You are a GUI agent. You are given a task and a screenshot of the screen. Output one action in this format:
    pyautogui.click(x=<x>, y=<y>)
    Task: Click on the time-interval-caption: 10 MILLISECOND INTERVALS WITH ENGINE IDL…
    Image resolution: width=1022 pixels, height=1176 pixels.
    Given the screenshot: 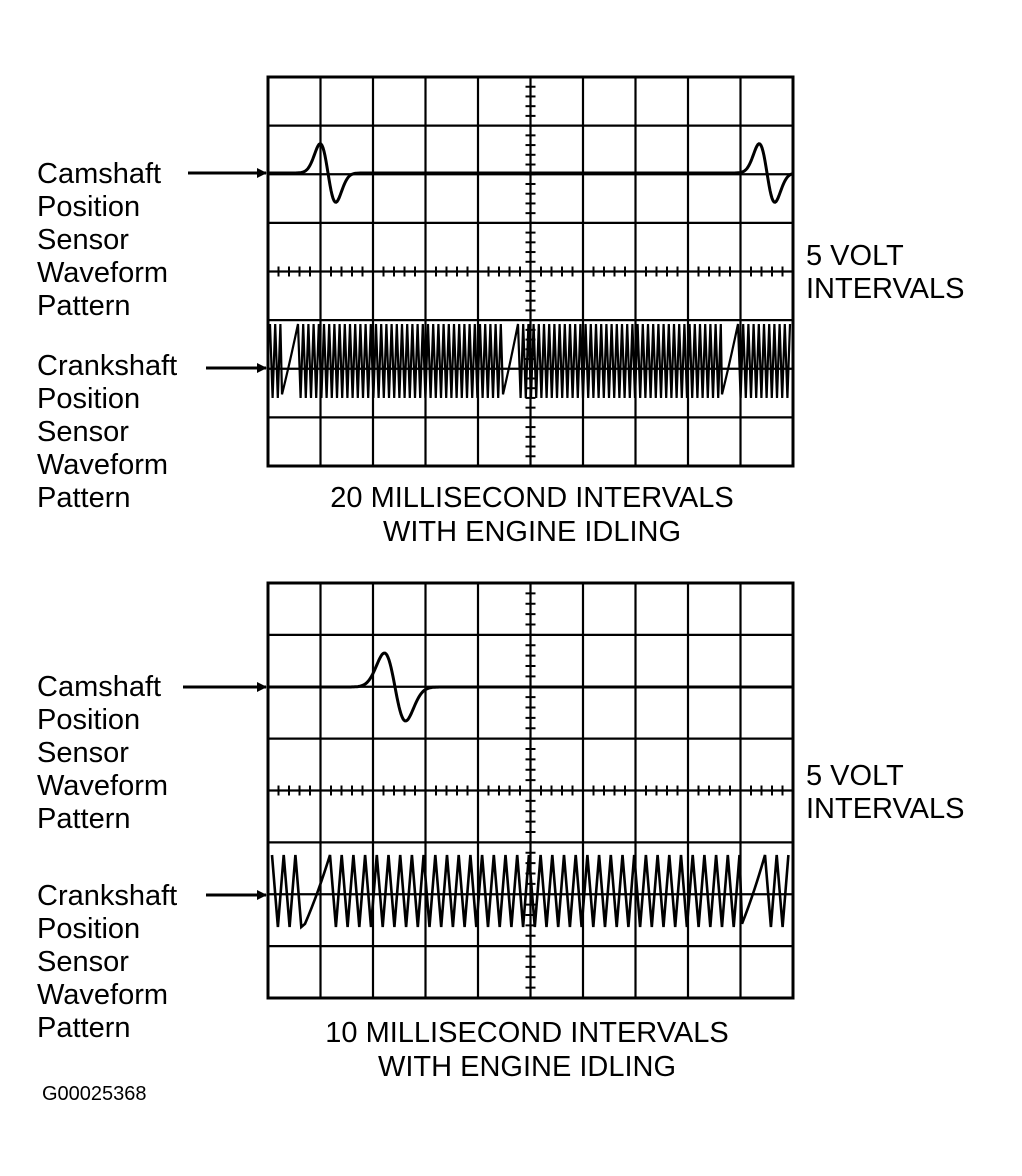 What is the action you would take?
    pyautogui.click(x=526, y=1050)
    